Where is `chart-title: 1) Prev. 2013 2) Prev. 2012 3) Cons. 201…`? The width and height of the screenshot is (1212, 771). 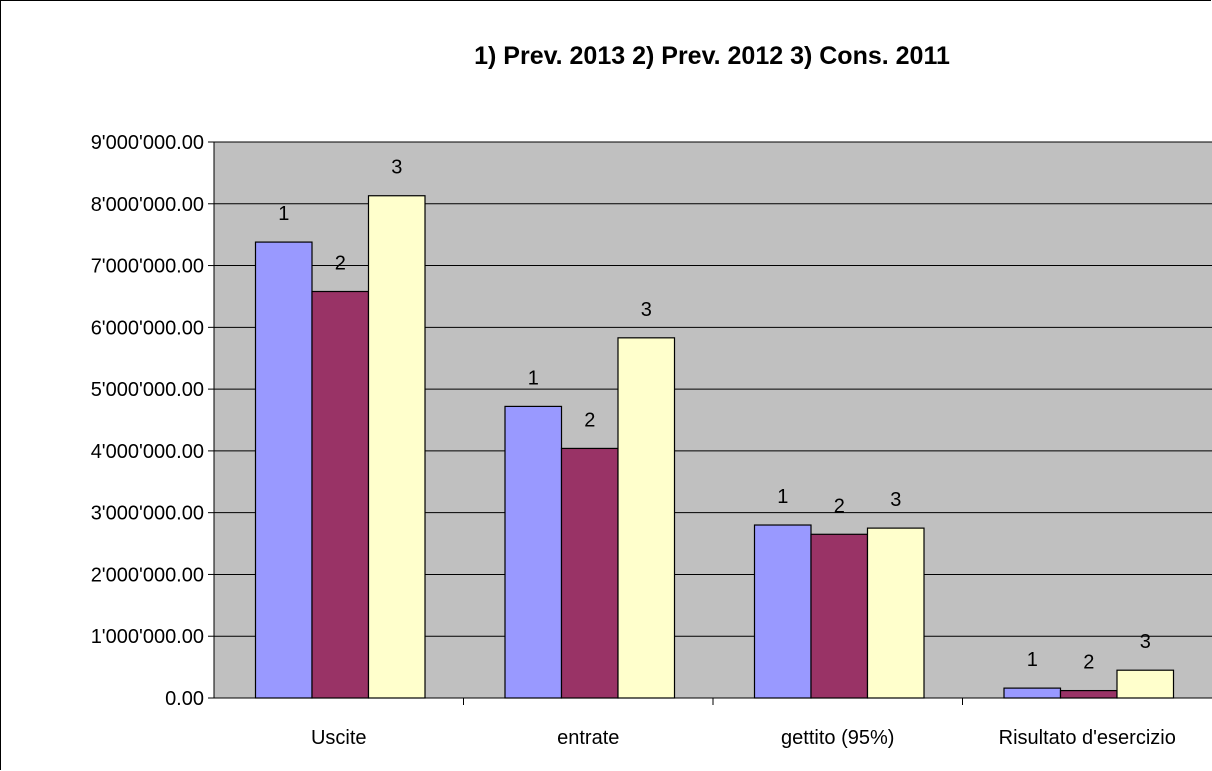 chart-title: 1) Prev. 2013 2) Prev. 2012 3) Cons. 201… is located at coordinates (712, 56).